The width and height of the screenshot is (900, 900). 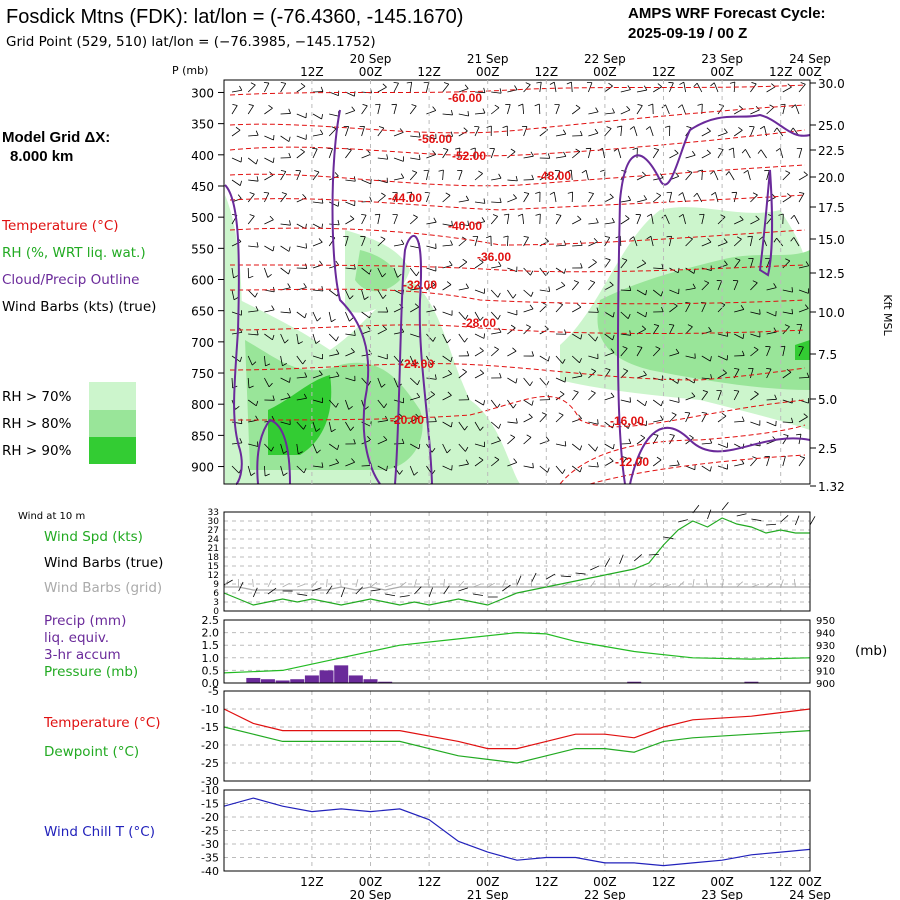 What do you see at coordinates (211, 670) in the screenshot?
I see `precip-tick-label: 0.5` at bounding box center [211, 670].